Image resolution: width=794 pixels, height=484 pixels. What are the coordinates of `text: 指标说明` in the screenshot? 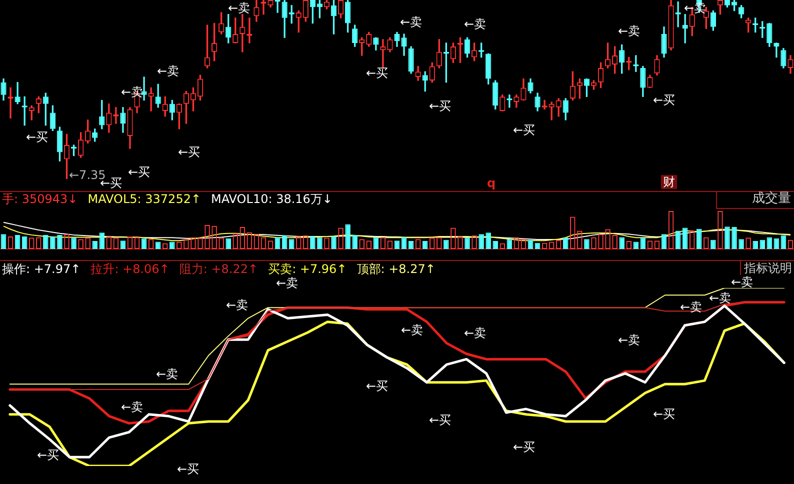 It's located at (766, 268).